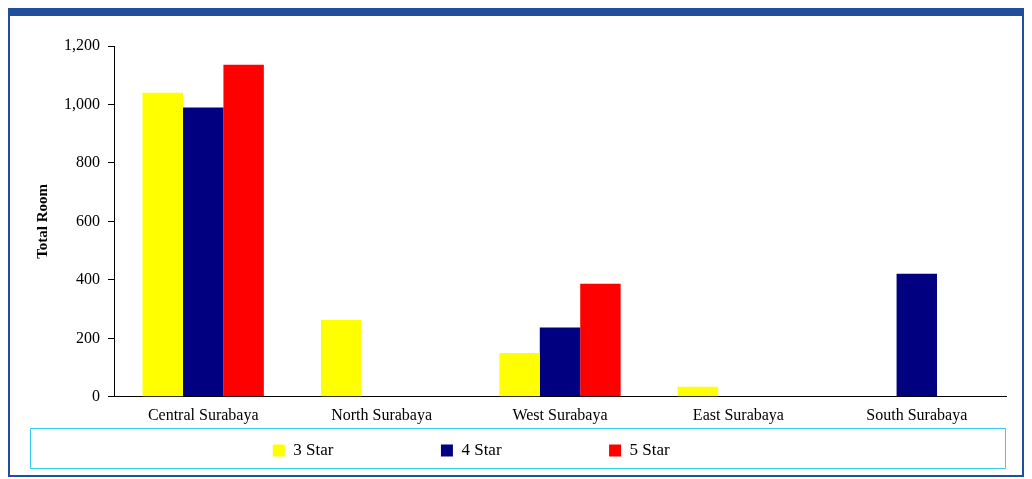 This screenshot has width=1032, height=479. What do you see at coordinates (88, 220) in the screenshot?
I see `y-tick-label: 600` at bounding box center [88, 220].